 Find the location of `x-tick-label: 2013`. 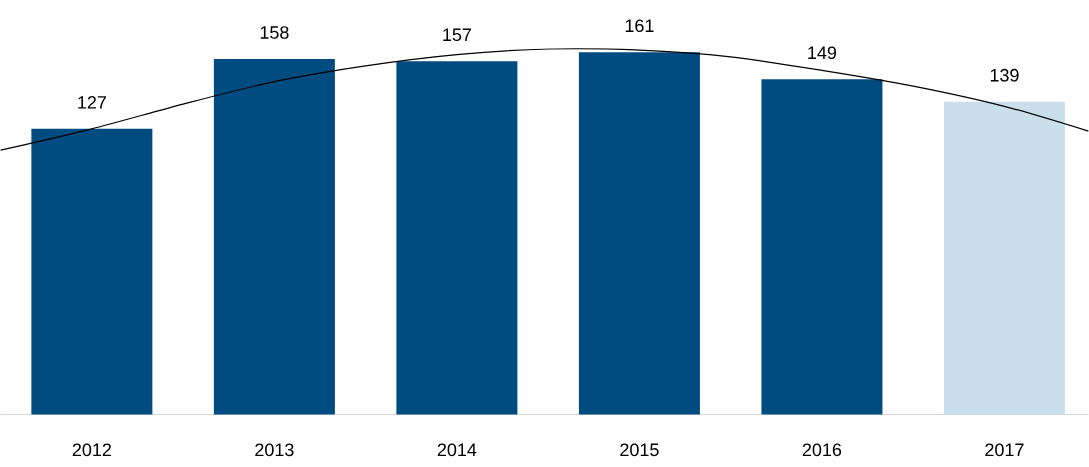

x-tick-label: 2013 is located at coordinates (274, 449).